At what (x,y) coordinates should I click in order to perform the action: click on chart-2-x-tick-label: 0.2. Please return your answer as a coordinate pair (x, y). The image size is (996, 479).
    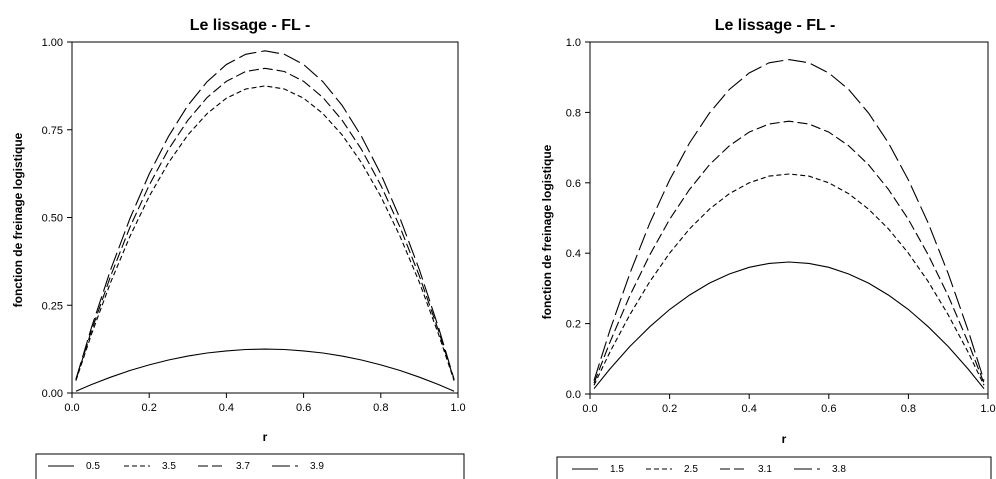
    Looking at the image, I should click on (669, 409).